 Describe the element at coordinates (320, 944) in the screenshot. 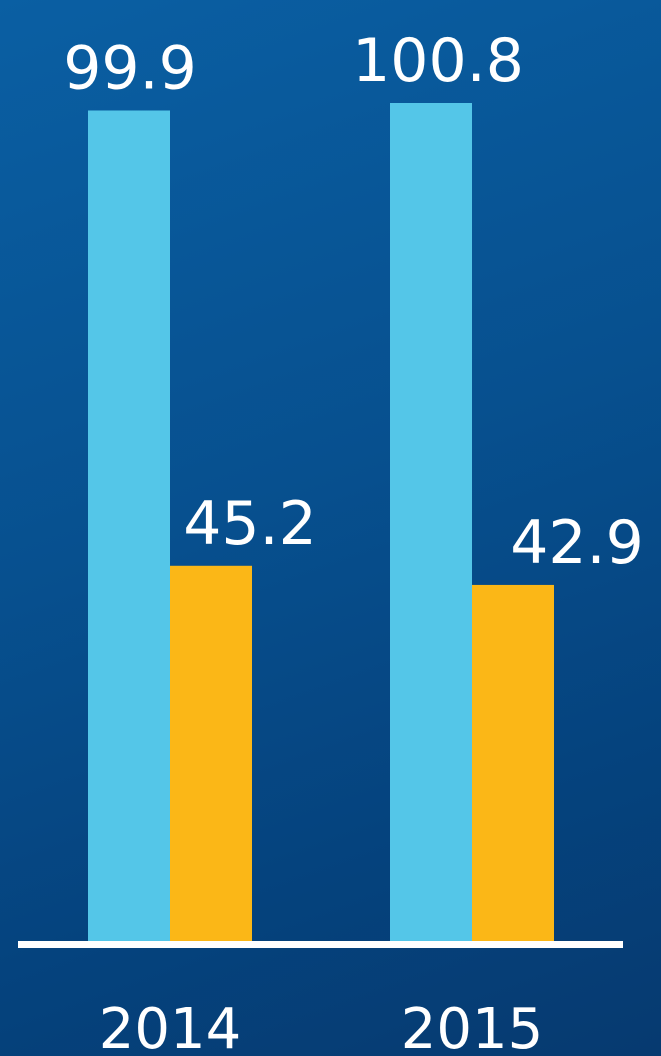

I see `x-axis-baseline` at that location.